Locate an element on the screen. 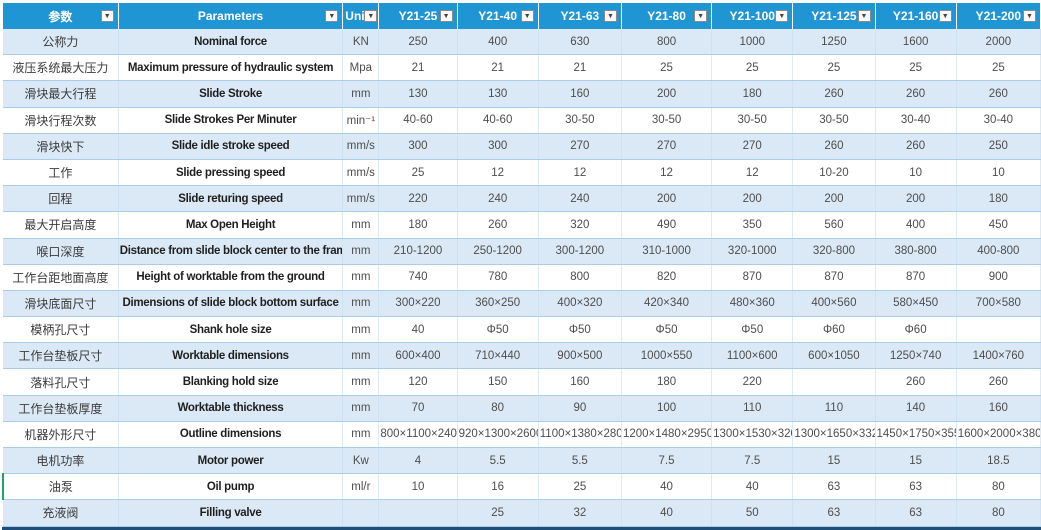 The image size is (1041, 530). unit-cell: min⁻¹ is located at coordinates (361, 120).